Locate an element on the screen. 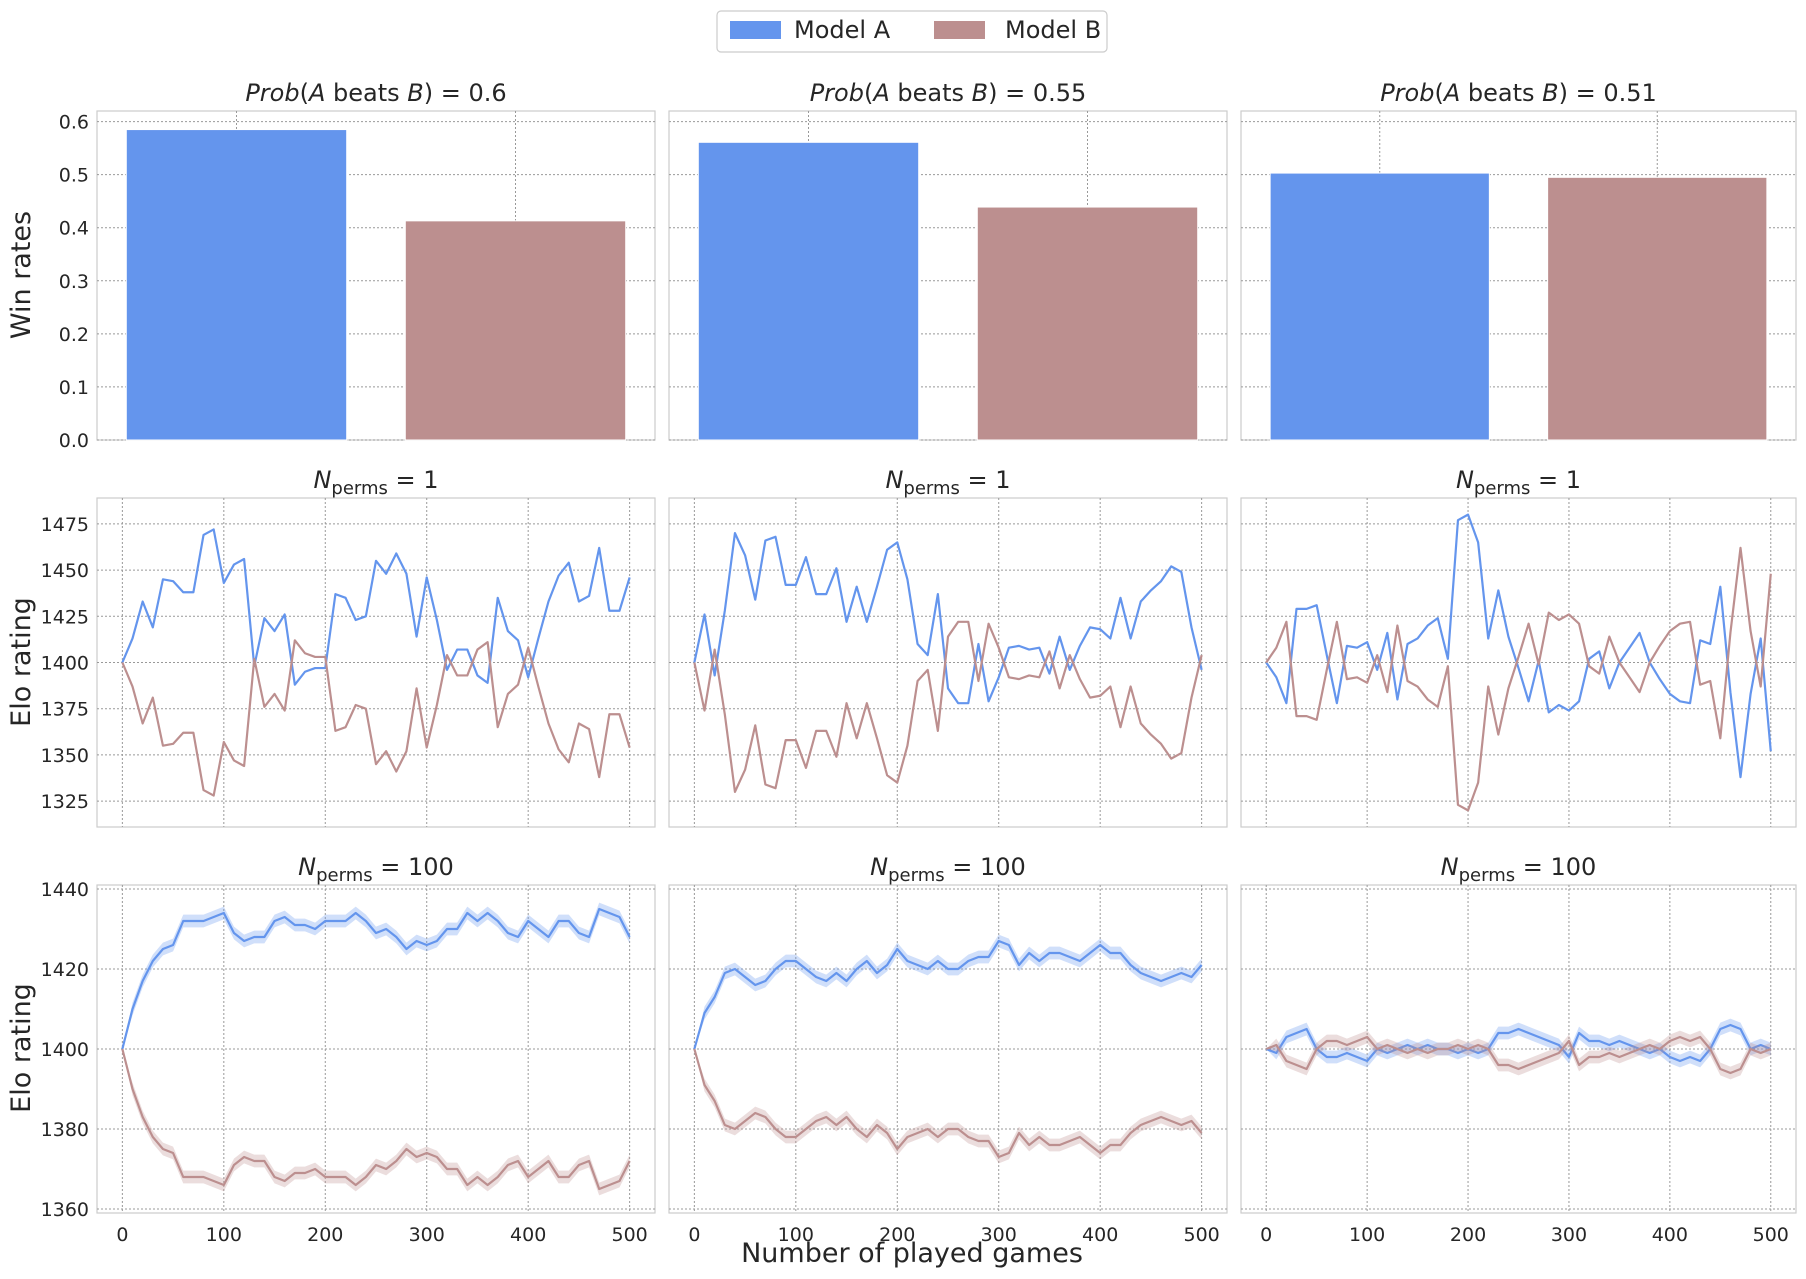 The image size is (1806, 1279). ylabel-elo-rating-bottom: Elo rating is located at coordinates (21, 1048).